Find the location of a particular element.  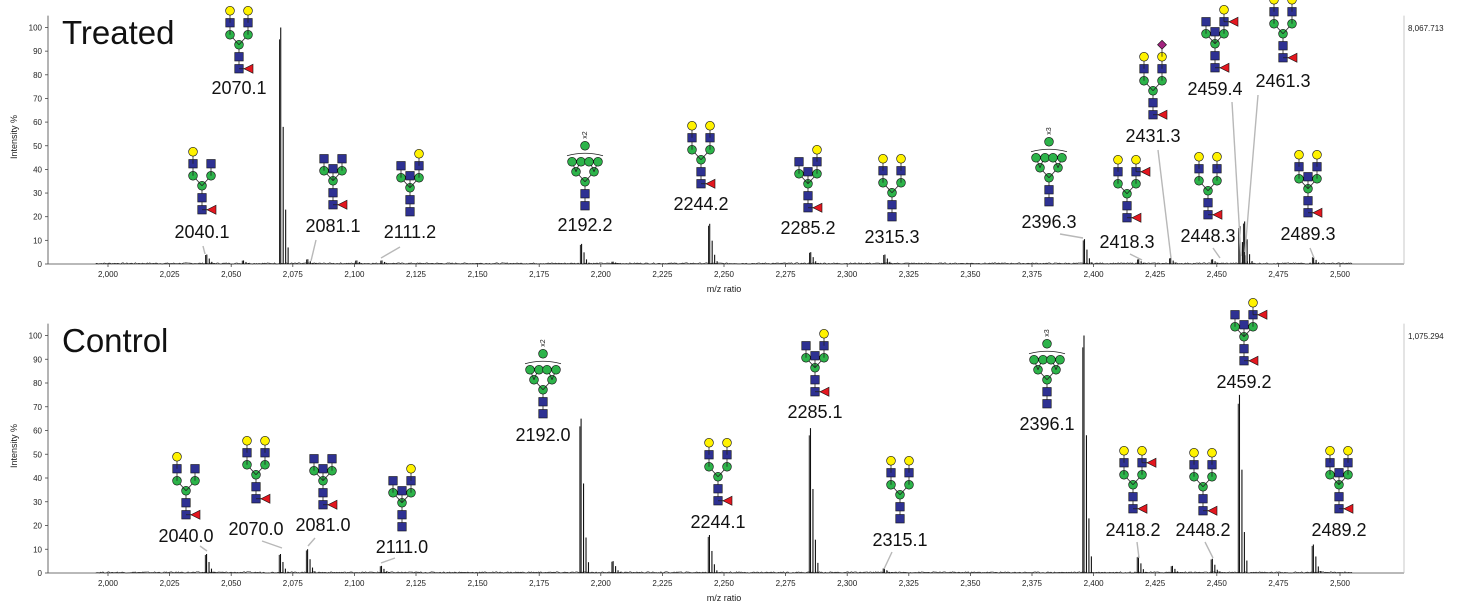

control-y-tick-label: 80 is located at coordinates (37, 383).